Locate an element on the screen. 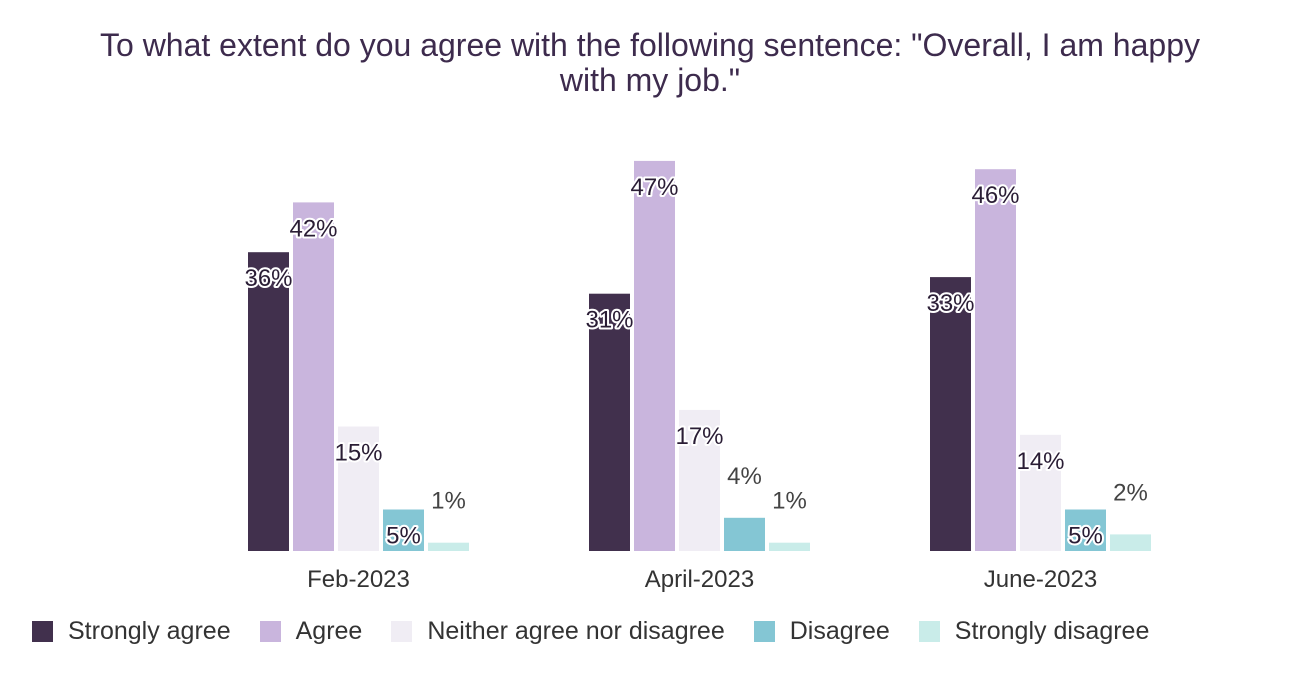 This screenshot has height=680, width=1300. data-label-agree-june-2023: 46% is located at coordinates (995, 195).